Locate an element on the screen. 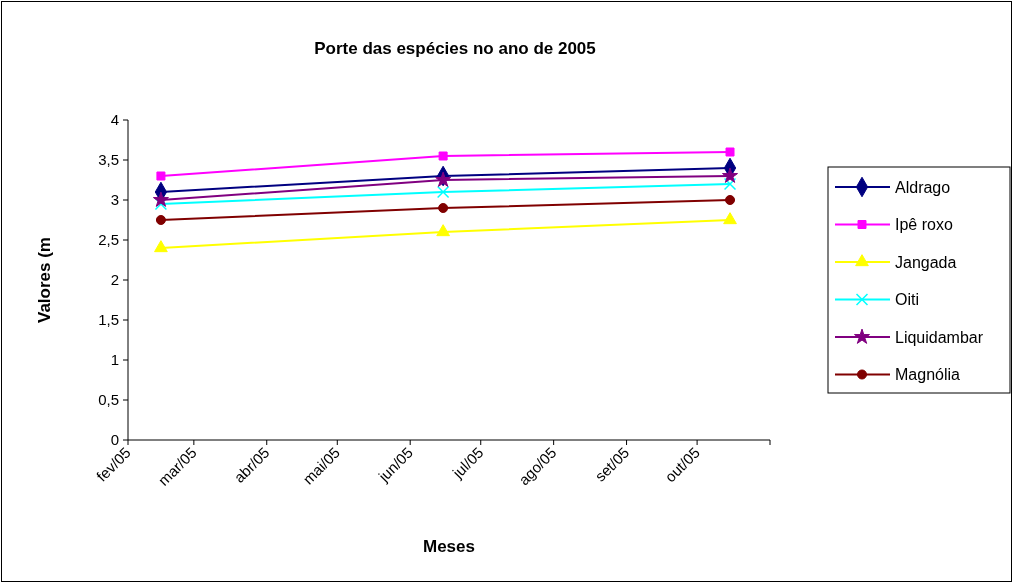  y-tick-label: 2 is located at coordinates (114, 280).